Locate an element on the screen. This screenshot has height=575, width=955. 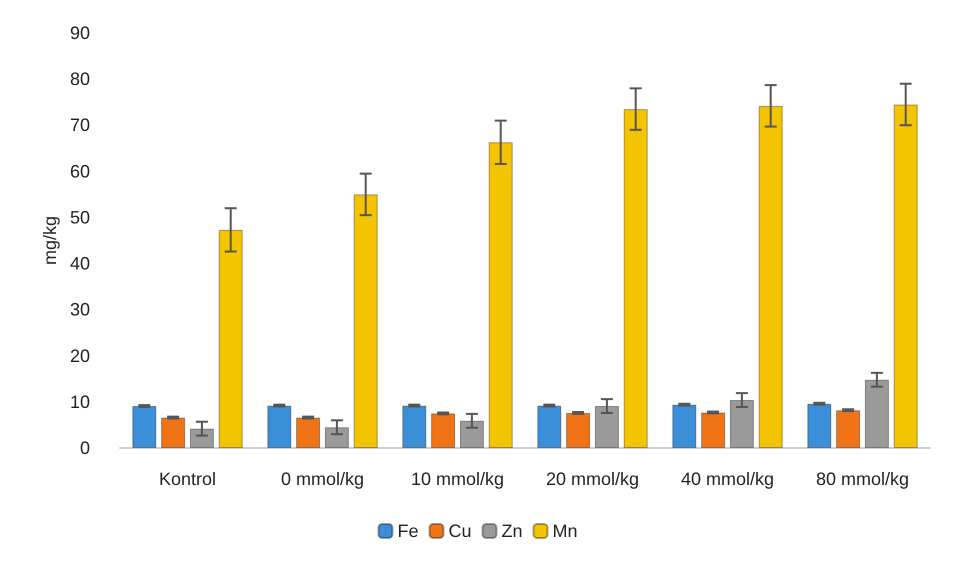
x-tick-label: 10 mmol/kg is located at coordinates (457, 479).